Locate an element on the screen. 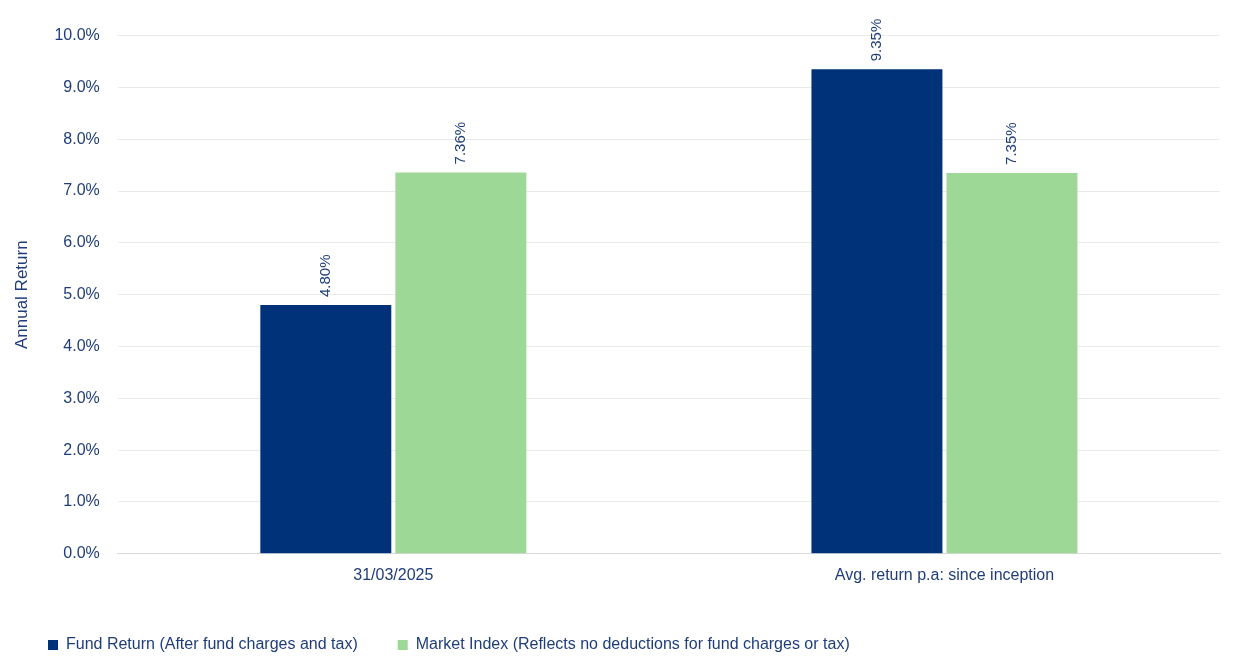 Image resolution: width=1243 pixels, height=671 pixels. y-tick-label: 8.0% is located at coordinates (81, 138).